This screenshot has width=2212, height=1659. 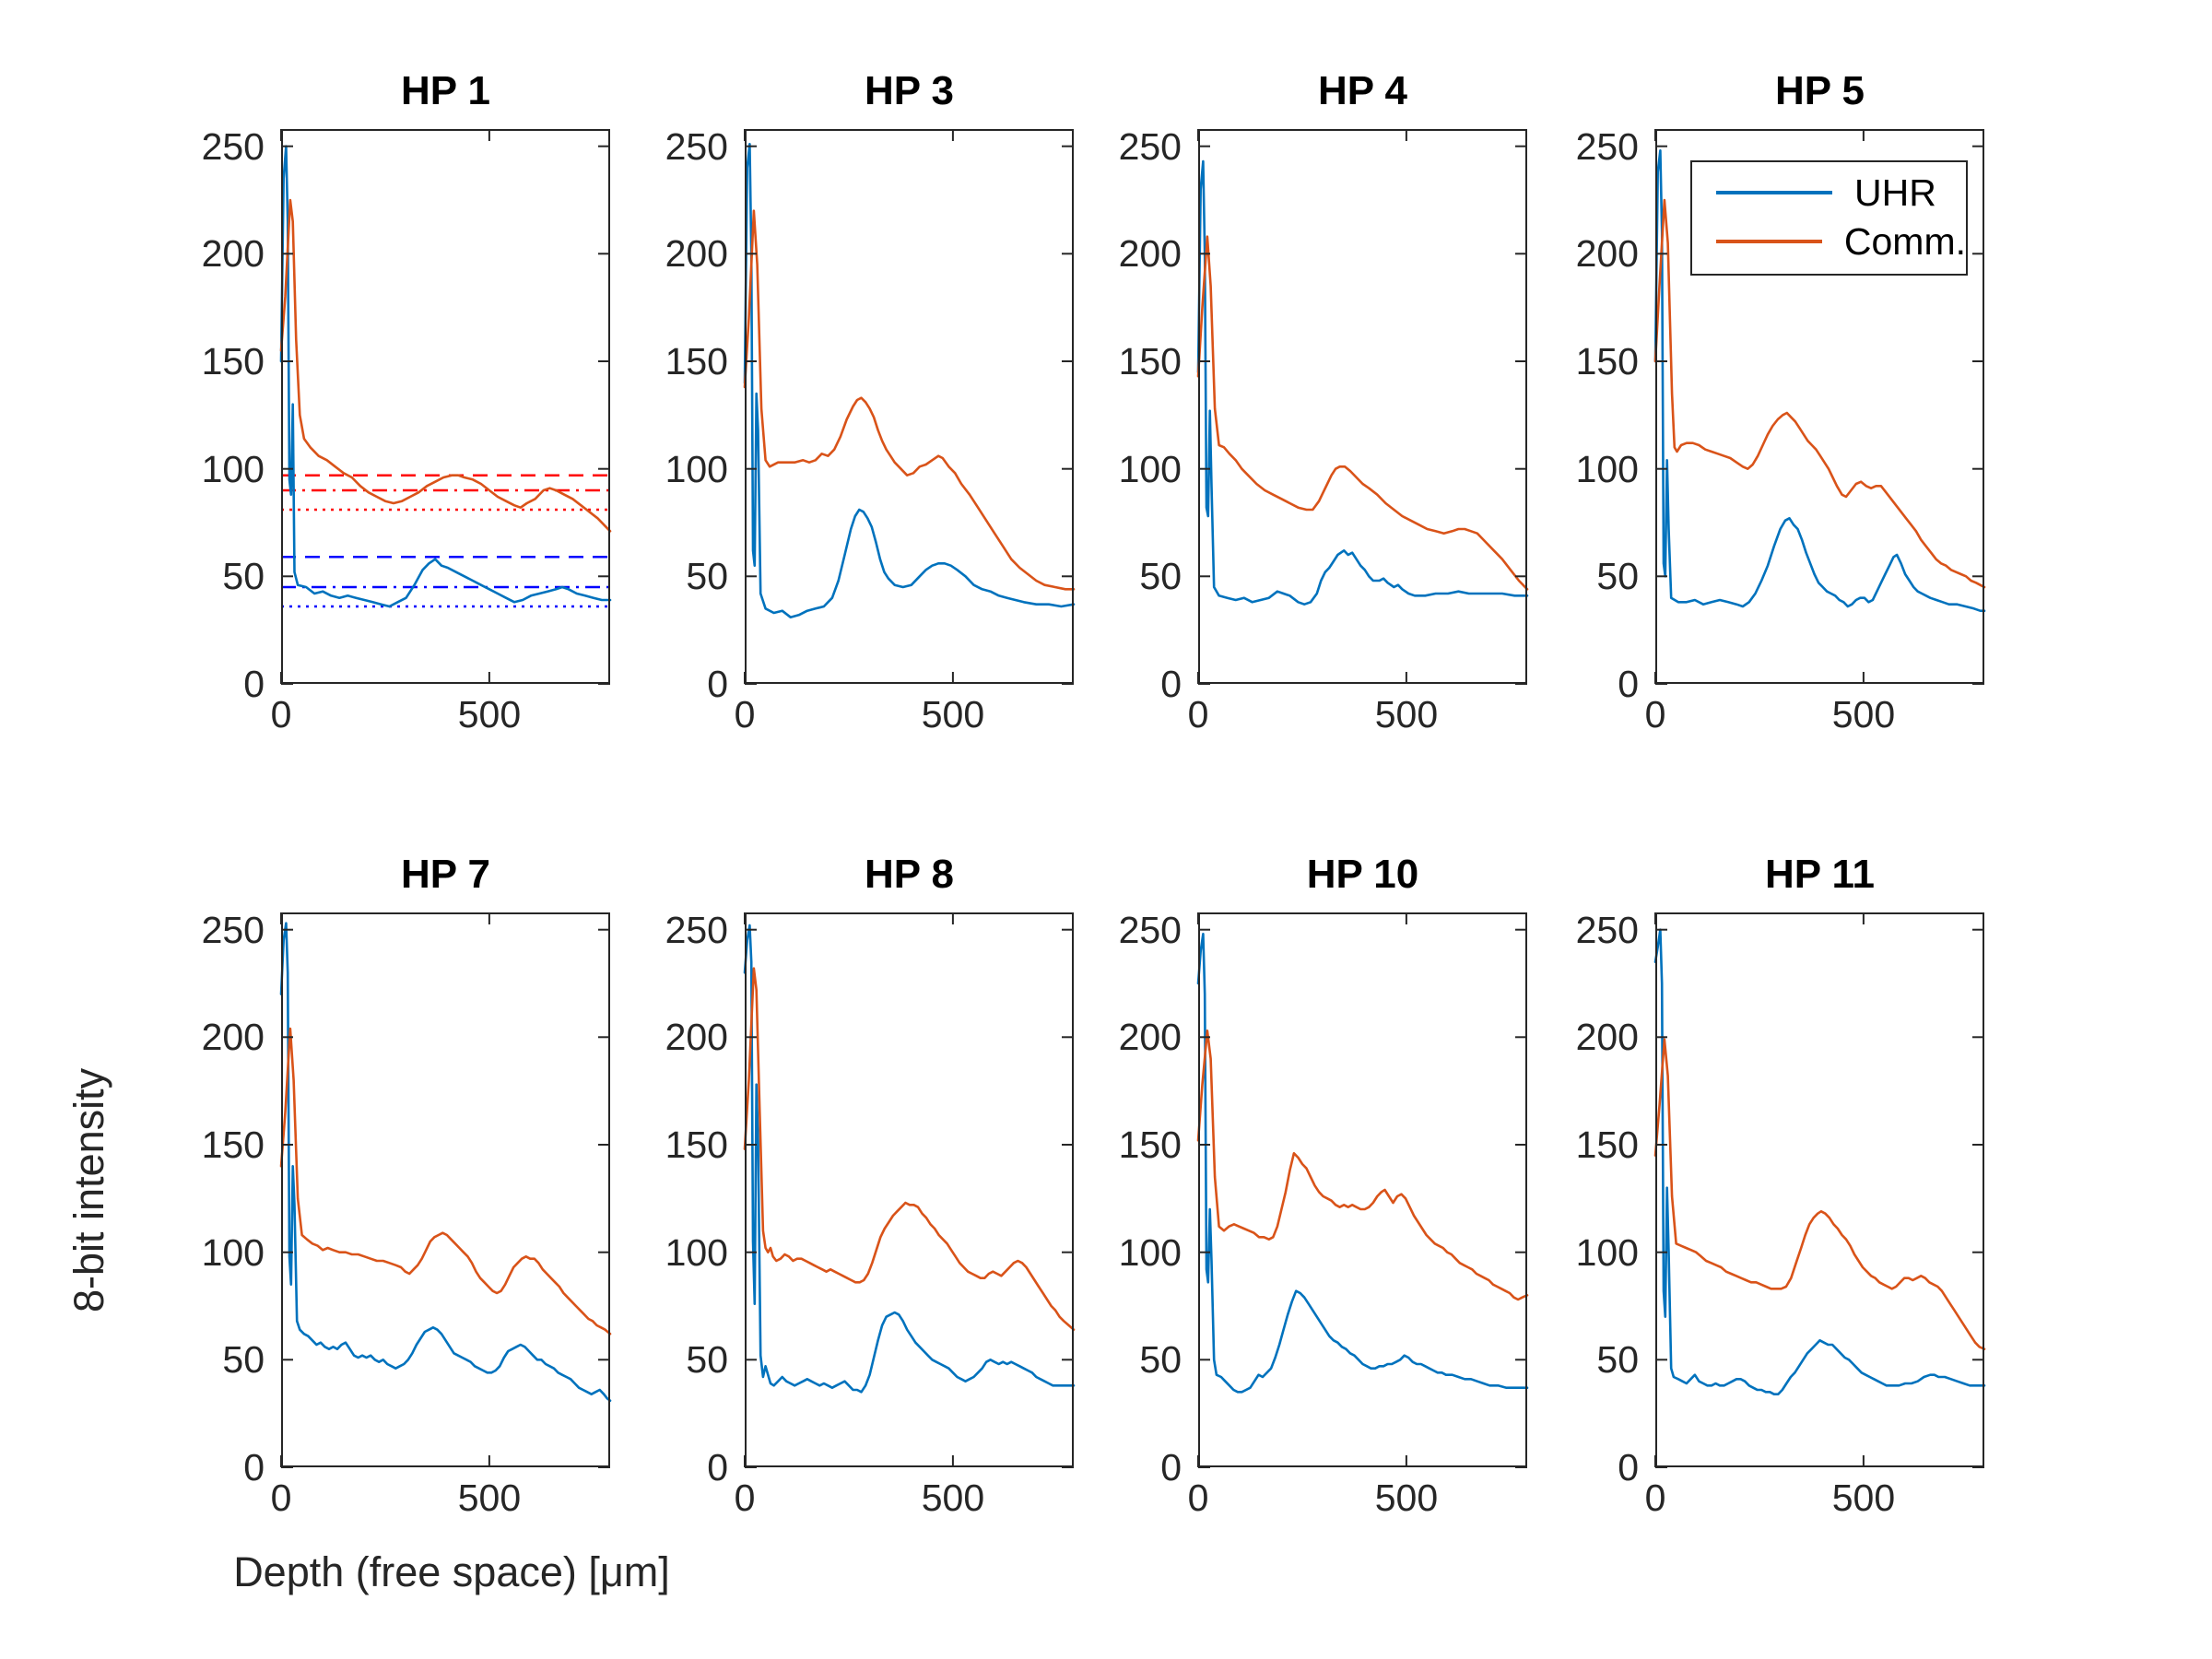 I want to click on legend-line-uhr-swatch, so click(x=1774, y=192).